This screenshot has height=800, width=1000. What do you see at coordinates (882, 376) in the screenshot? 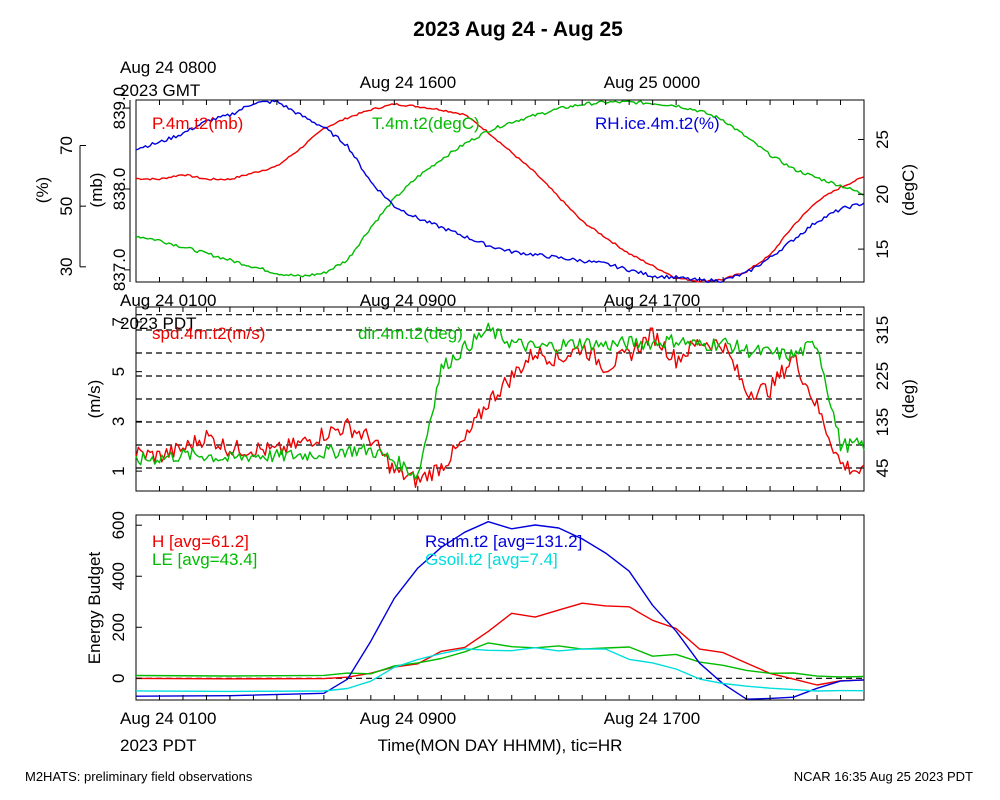
I see `direction-tick-label: 225` at bounding box center [882, 376].